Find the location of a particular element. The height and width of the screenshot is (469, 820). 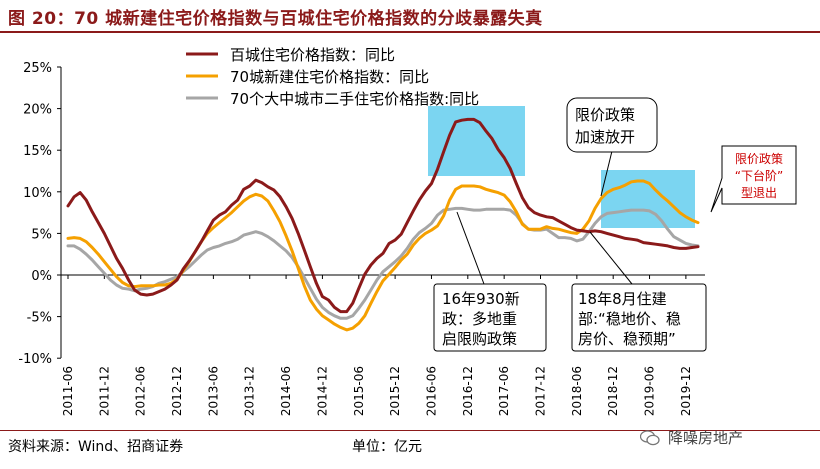

x-tick-label: 2017-12 is located at coordinates (541, 391).